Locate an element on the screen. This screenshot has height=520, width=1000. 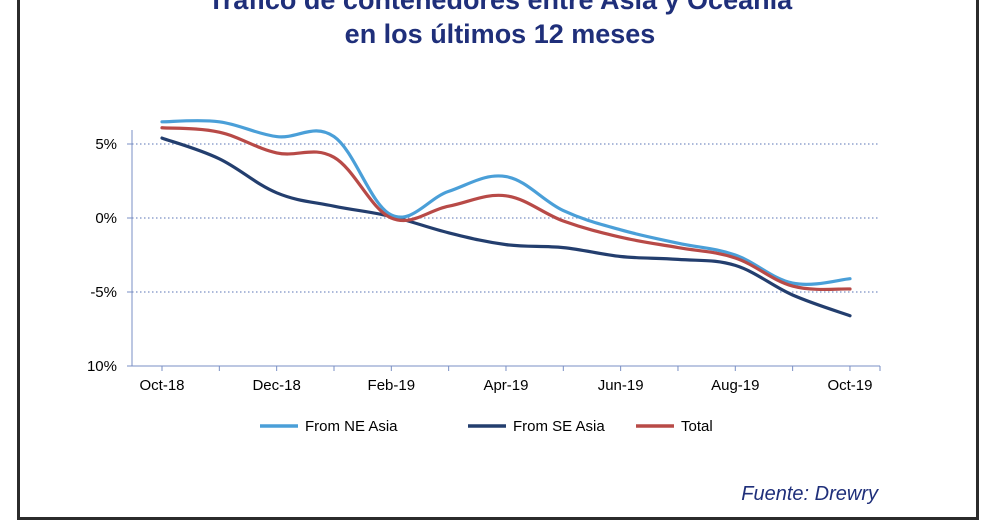
legend-label-from-ne-asia: From NE Asia is located at coordinates (351, 426).